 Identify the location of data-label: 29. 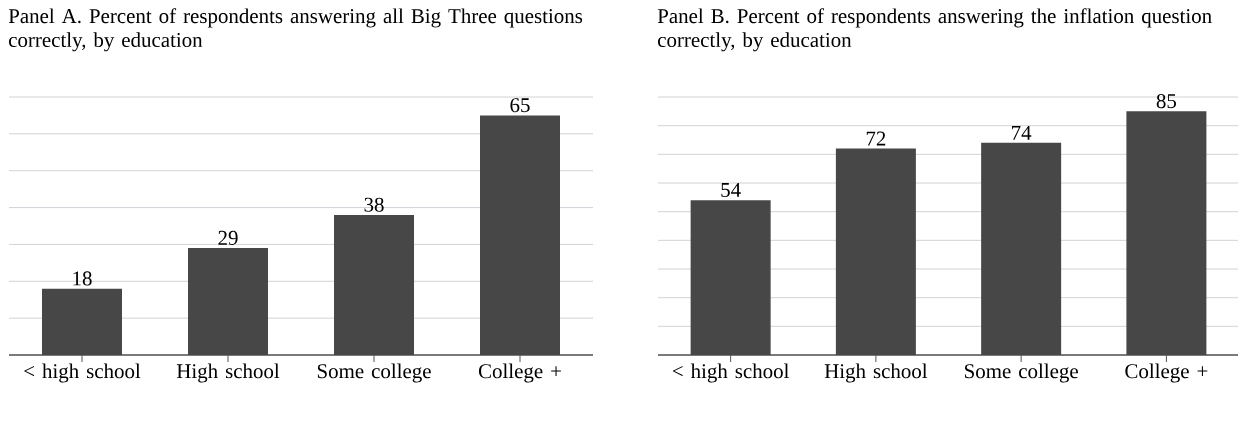
(228, 237).